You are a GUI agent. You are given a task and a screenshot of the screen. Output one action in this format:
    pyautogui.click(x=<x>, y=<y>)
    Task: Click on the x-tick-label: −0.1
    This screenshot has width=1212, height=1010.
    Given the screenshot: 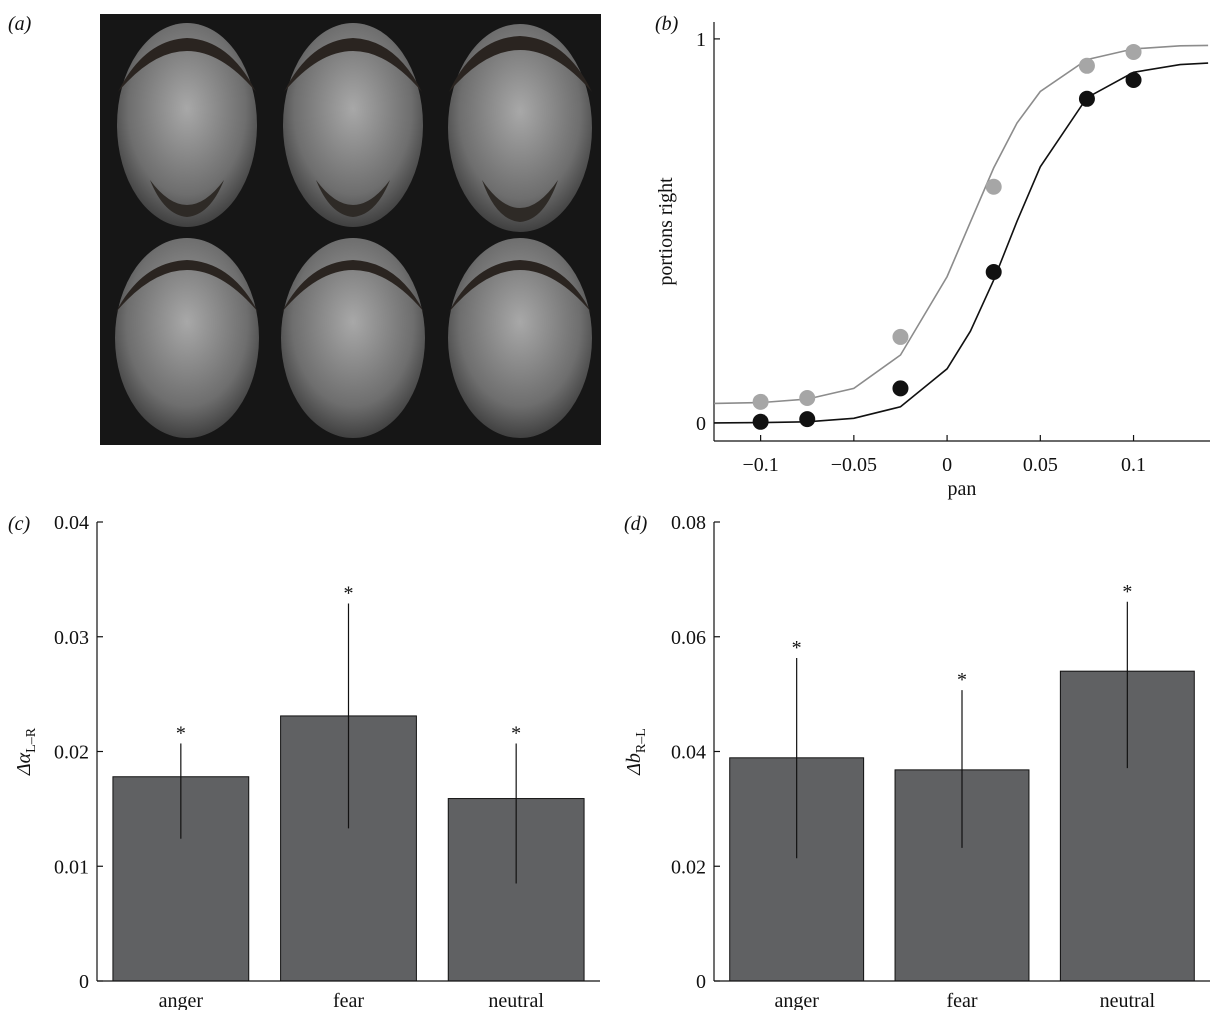 What is the action you would take?
    pyautogui.click(x=760, y=465)
    